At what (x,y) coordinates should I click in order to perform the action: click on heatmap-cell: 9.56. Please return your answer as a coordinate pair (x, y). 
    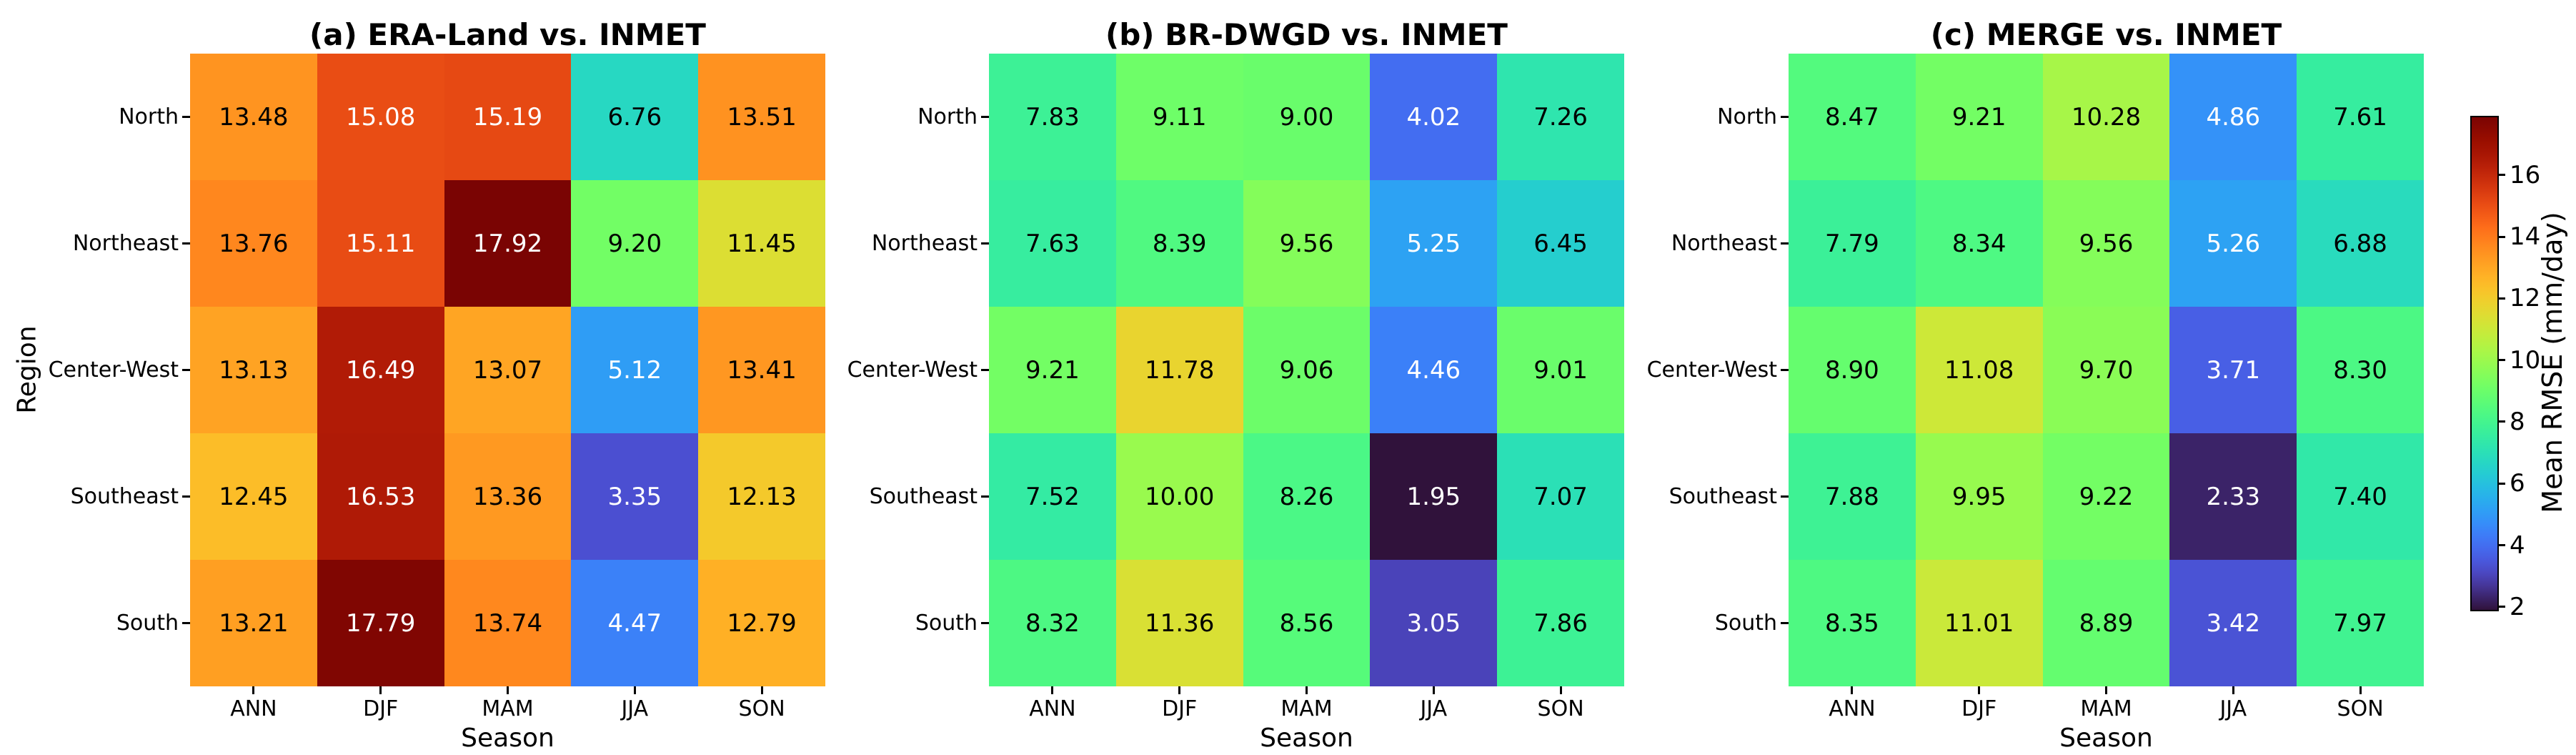
    Looking at the image, I should click on (1307, 243).